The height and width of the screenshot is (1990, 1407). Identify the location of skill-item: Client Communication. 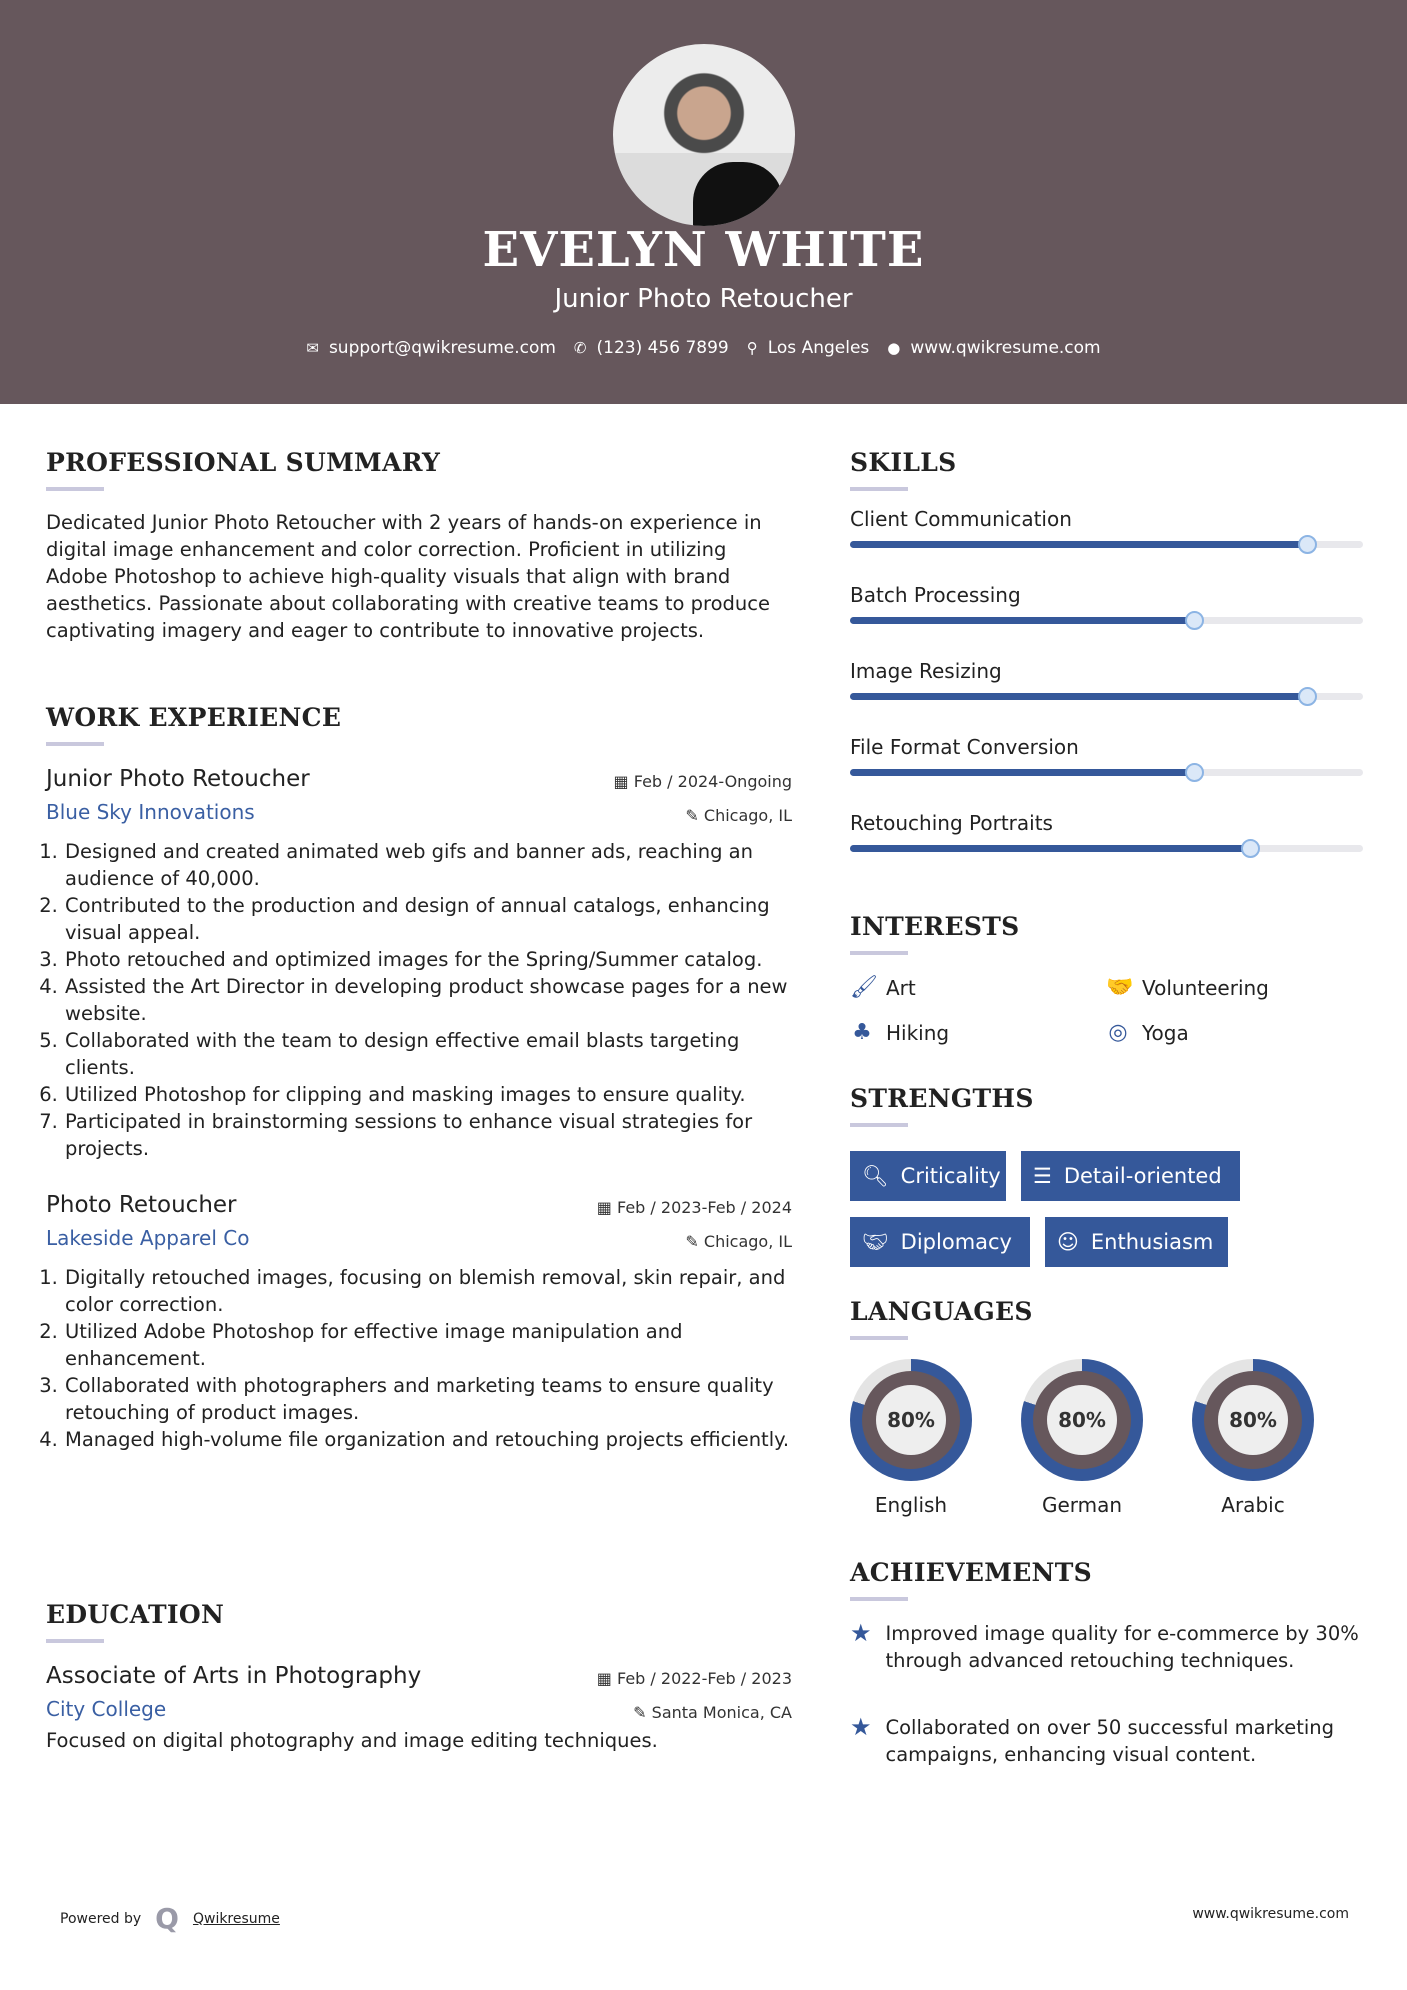
(1106, 545).